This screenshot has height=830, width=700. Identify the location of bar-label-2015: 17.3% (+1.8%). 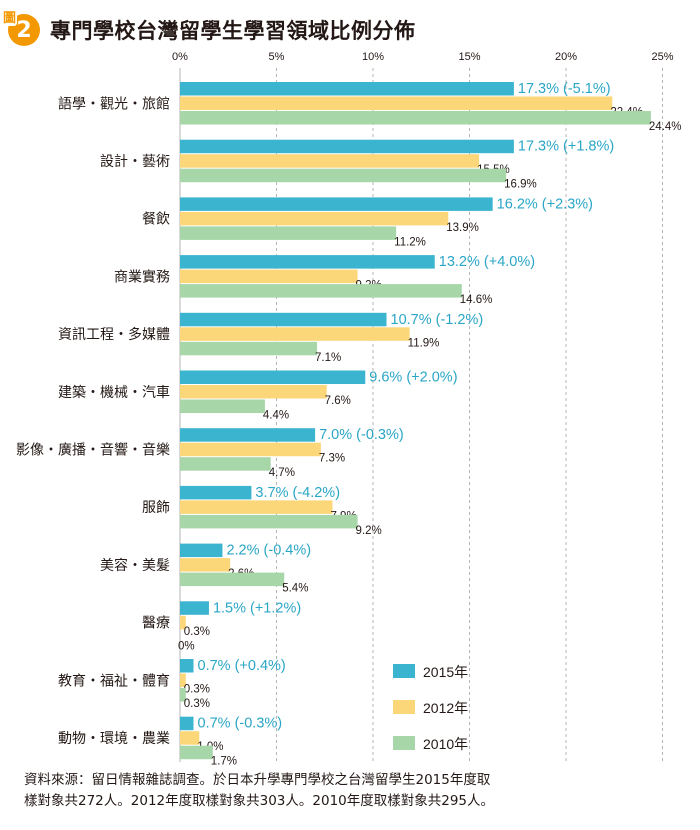
(566, 147).